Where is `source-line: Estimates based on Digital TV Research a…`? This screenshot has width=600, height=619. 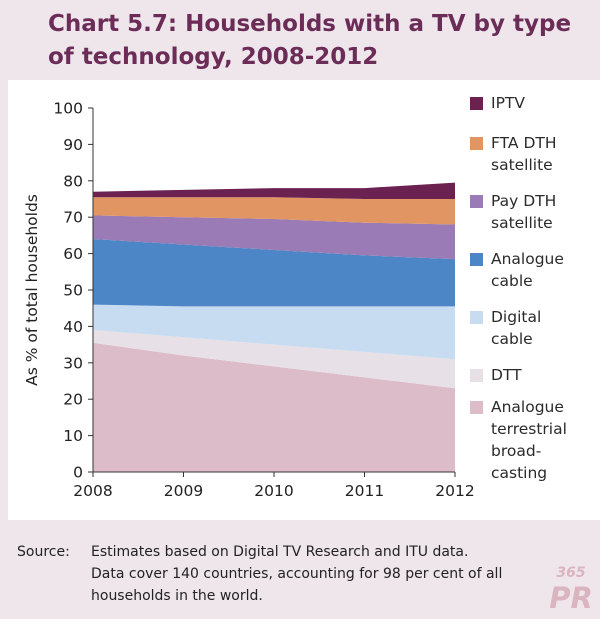
source-line: Estimates based on Digital TV Research a… is located at coordinates (280, 552).